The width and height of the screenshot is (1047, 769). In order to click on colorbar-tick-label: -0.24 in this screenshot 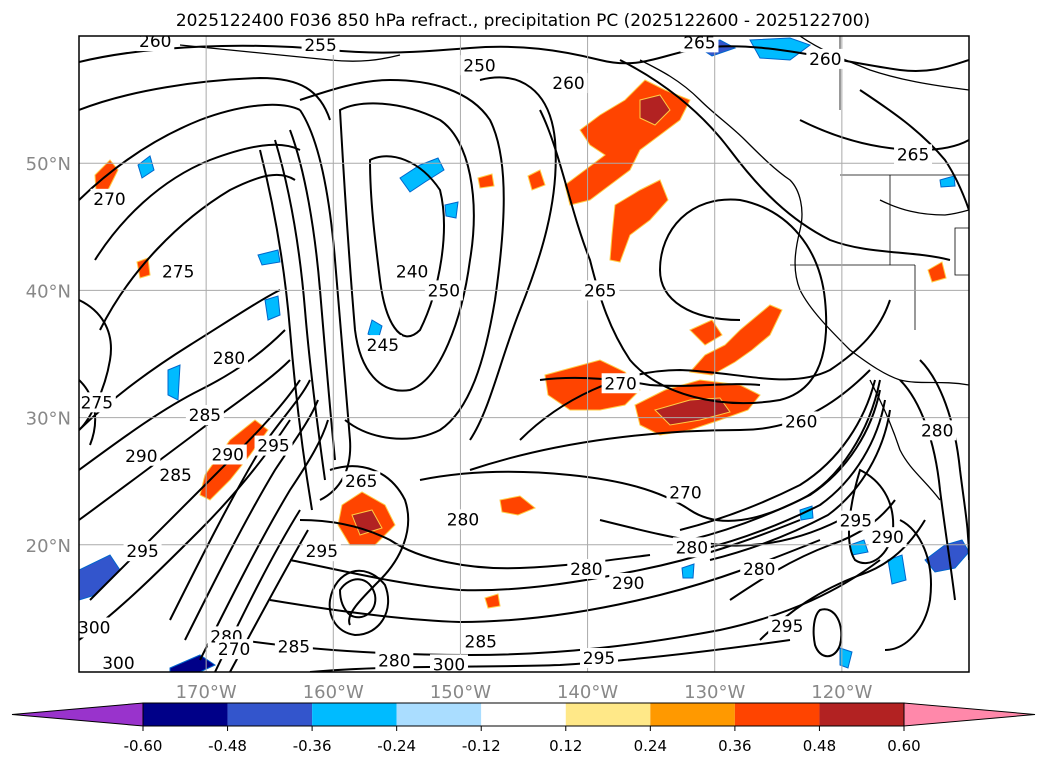, I will do `click(396, 746)`.